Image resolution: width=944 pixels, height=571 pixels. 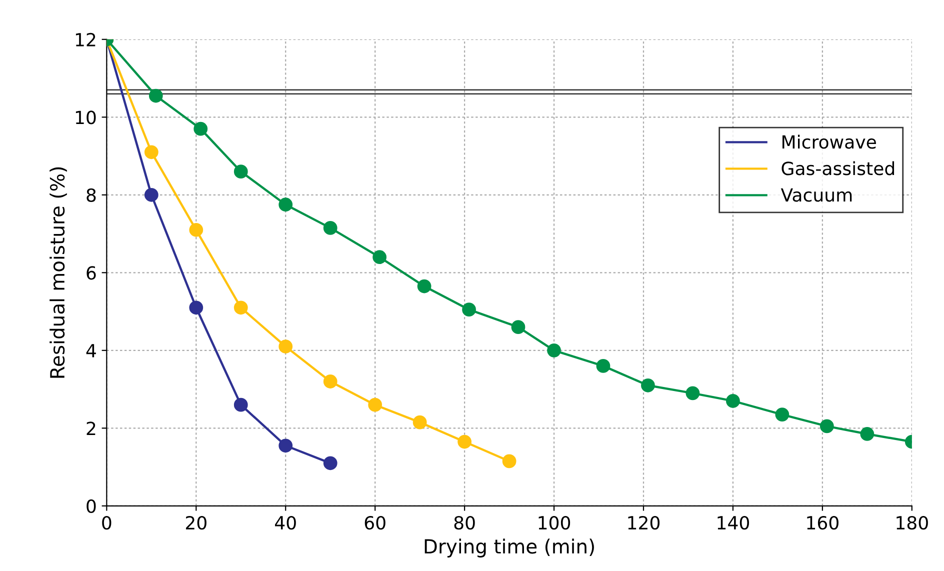 What do you see at coordinates (91, 351) in the screenshot?
I see `y-tick-label: 4` at bounding box center [91, 351].